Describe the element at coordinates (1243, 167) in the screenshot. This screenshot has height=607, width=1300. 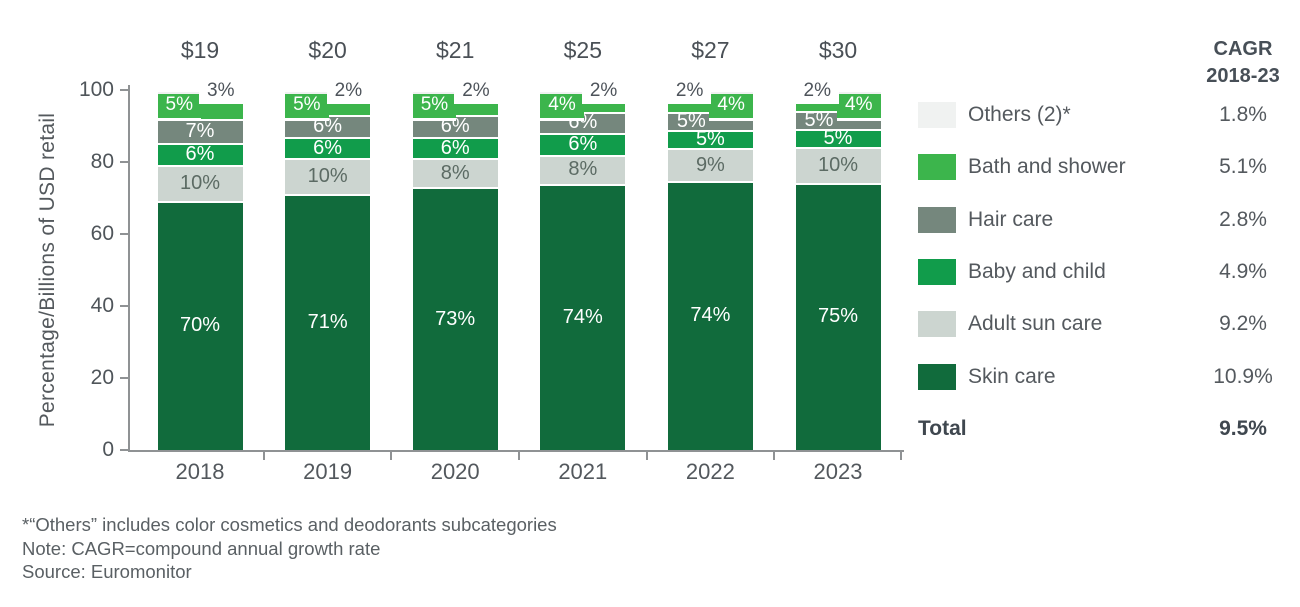
I see `legend-cagr-value: 5.1%` at that location.